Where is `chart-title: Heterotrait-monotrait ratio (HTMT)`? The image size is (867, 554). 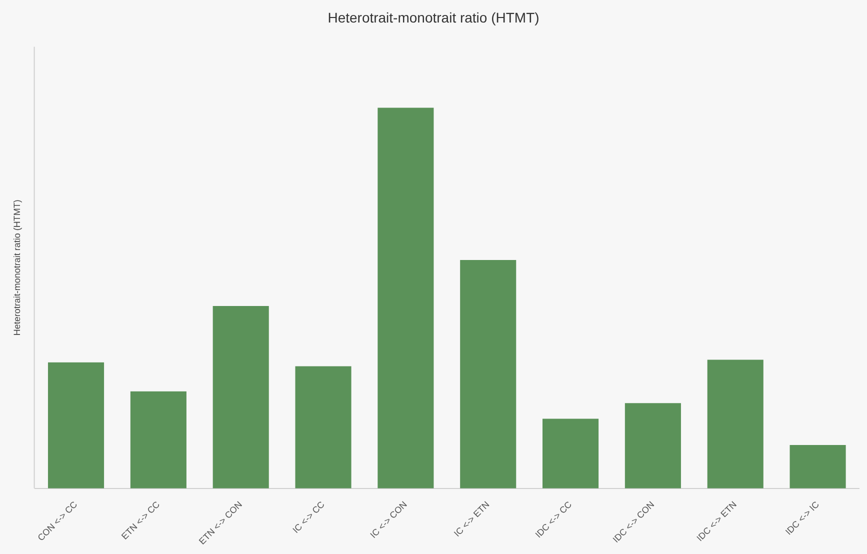 chart-title: Heterotrait-monotrait ratio (HTMT) is located at coordinates (434, 17).